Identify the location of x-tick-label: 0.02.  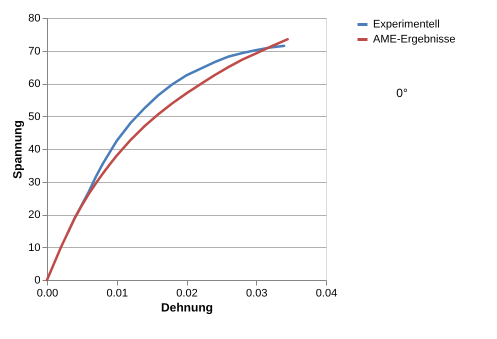
(187, 294).